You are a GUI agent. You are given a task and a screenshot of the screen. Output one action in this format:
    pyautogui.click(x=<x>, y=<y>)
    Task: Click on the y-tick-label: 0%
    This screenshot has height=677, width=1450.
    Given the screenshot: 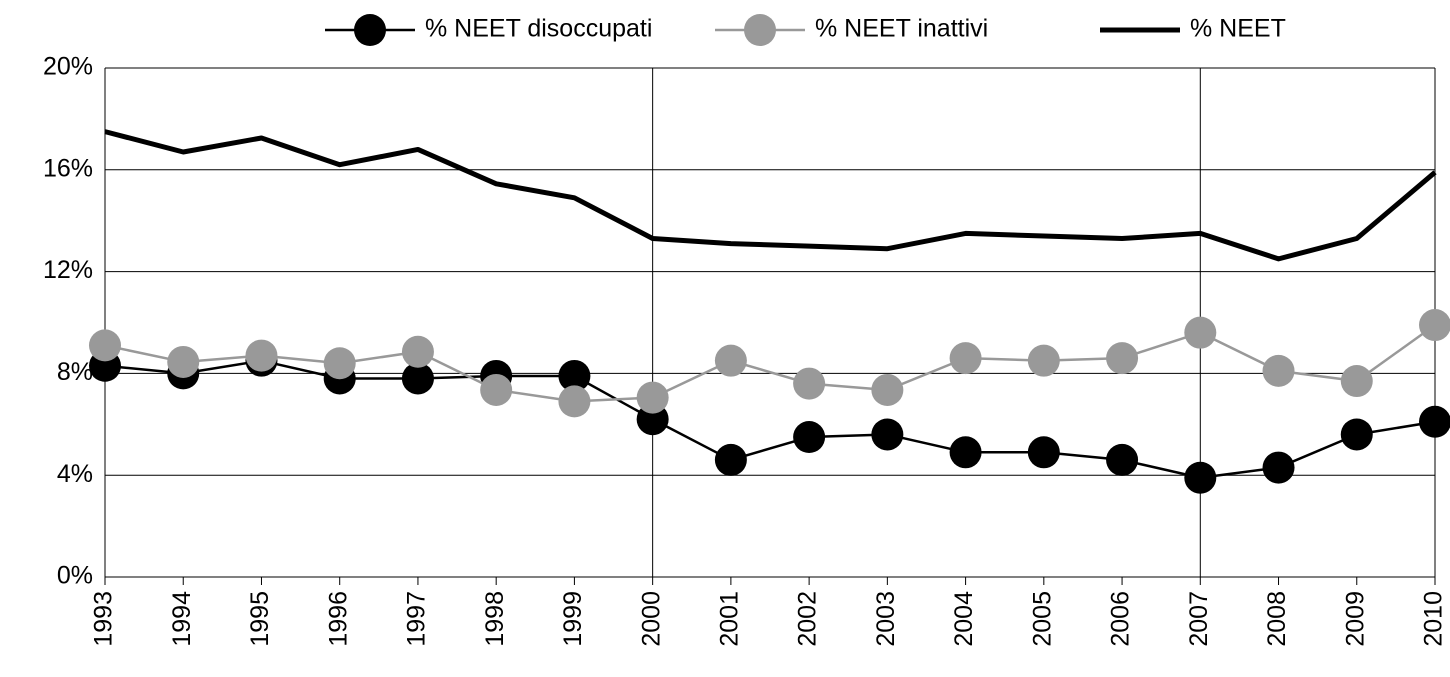 What is the action you would take?
    pyautogui.click(x=75, y=576)
    